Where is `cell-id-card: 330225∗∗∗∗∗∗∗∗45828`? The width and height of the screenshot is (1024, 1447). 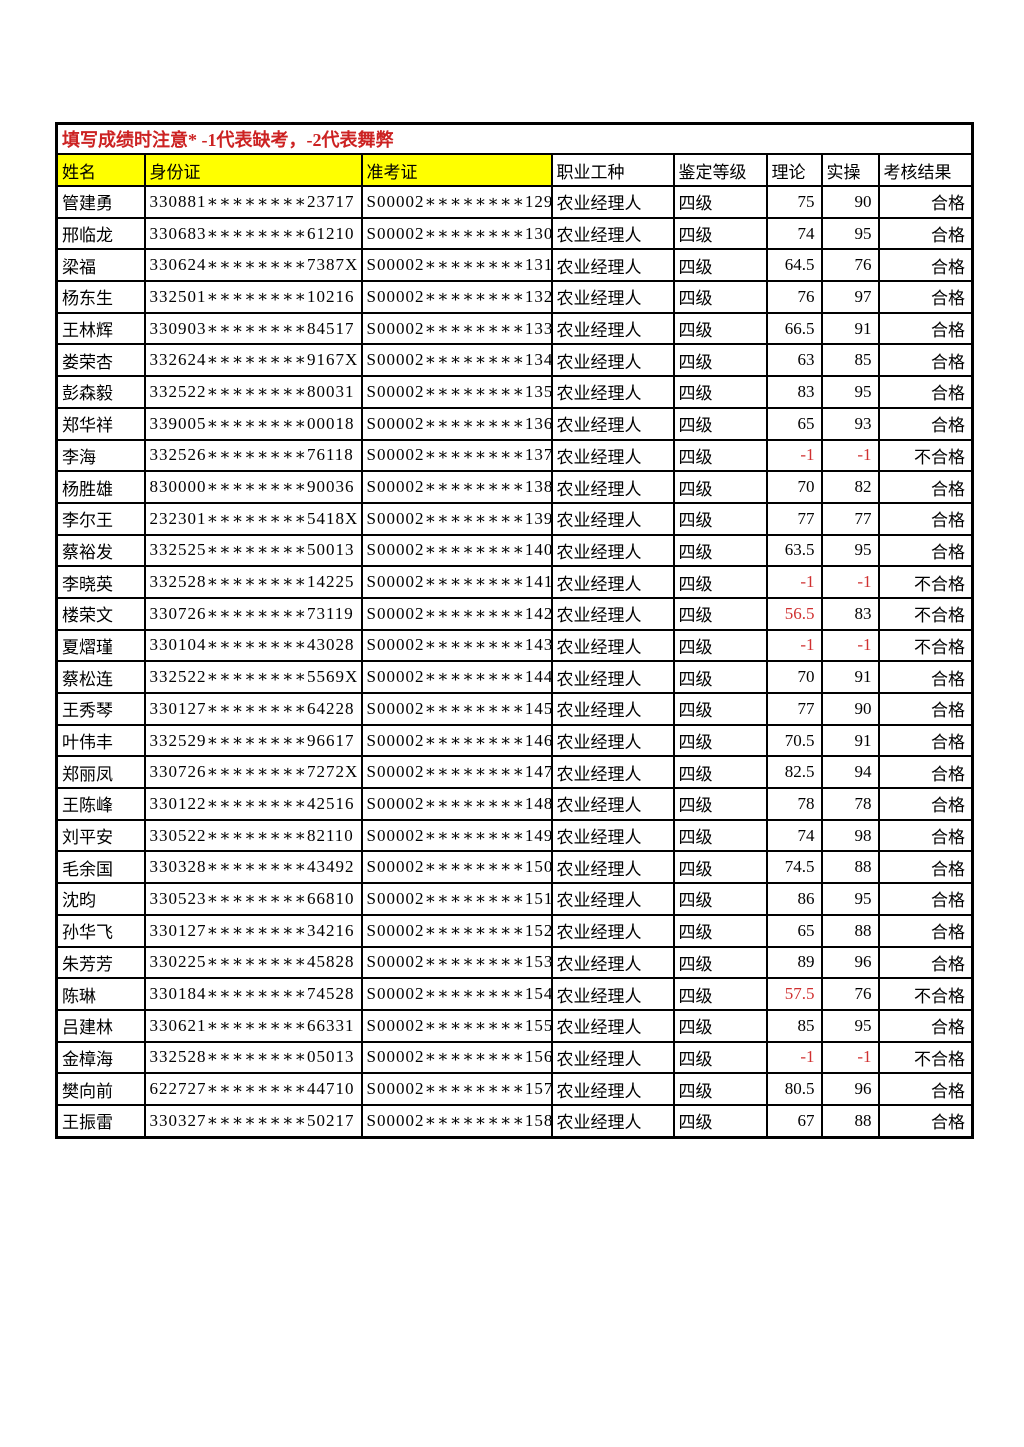 cell-id-card: 330225∗∗∗∗∗∗∗∗45828 is located at coordinates (253, 962).